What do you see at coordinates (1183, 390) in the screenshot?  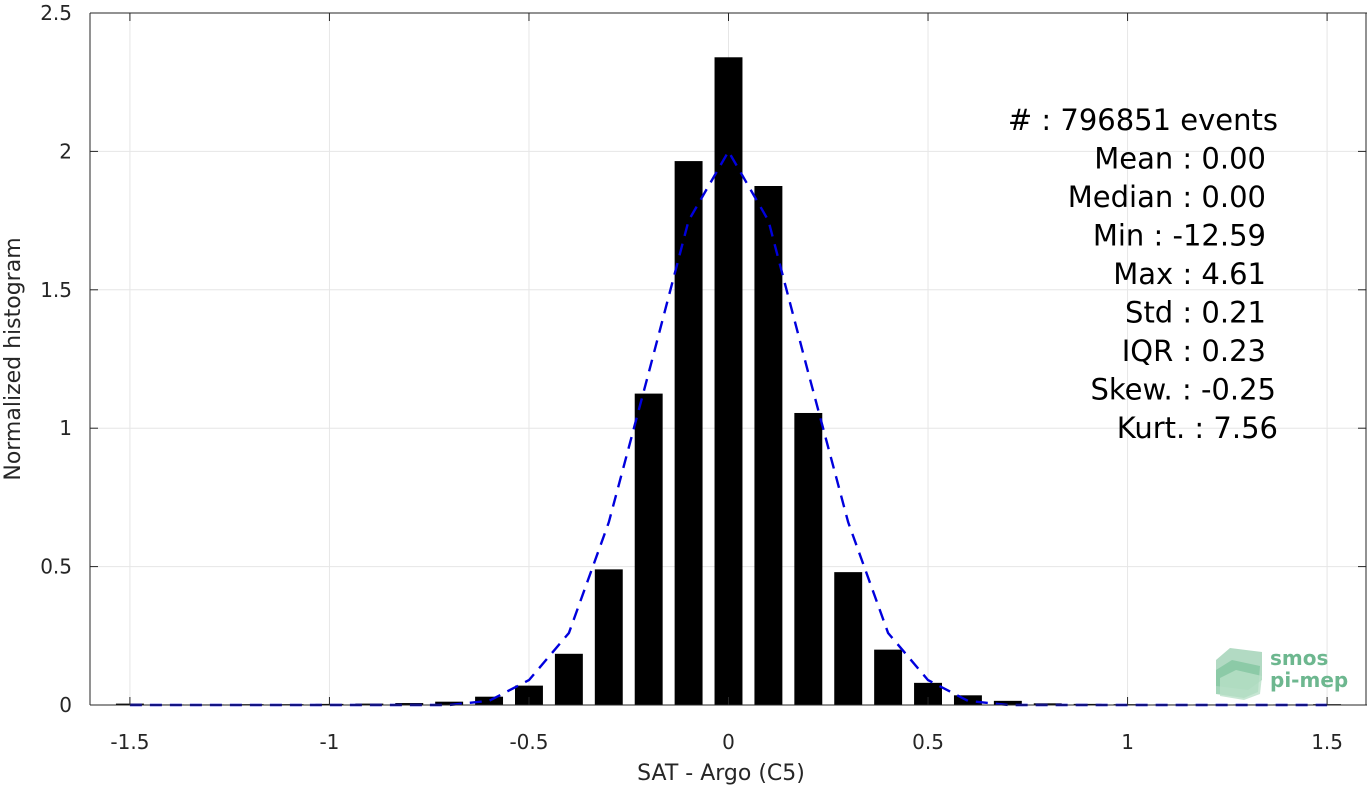 I see `stat-line: Skew. : -0.25` at bounding box center [1183, 390].